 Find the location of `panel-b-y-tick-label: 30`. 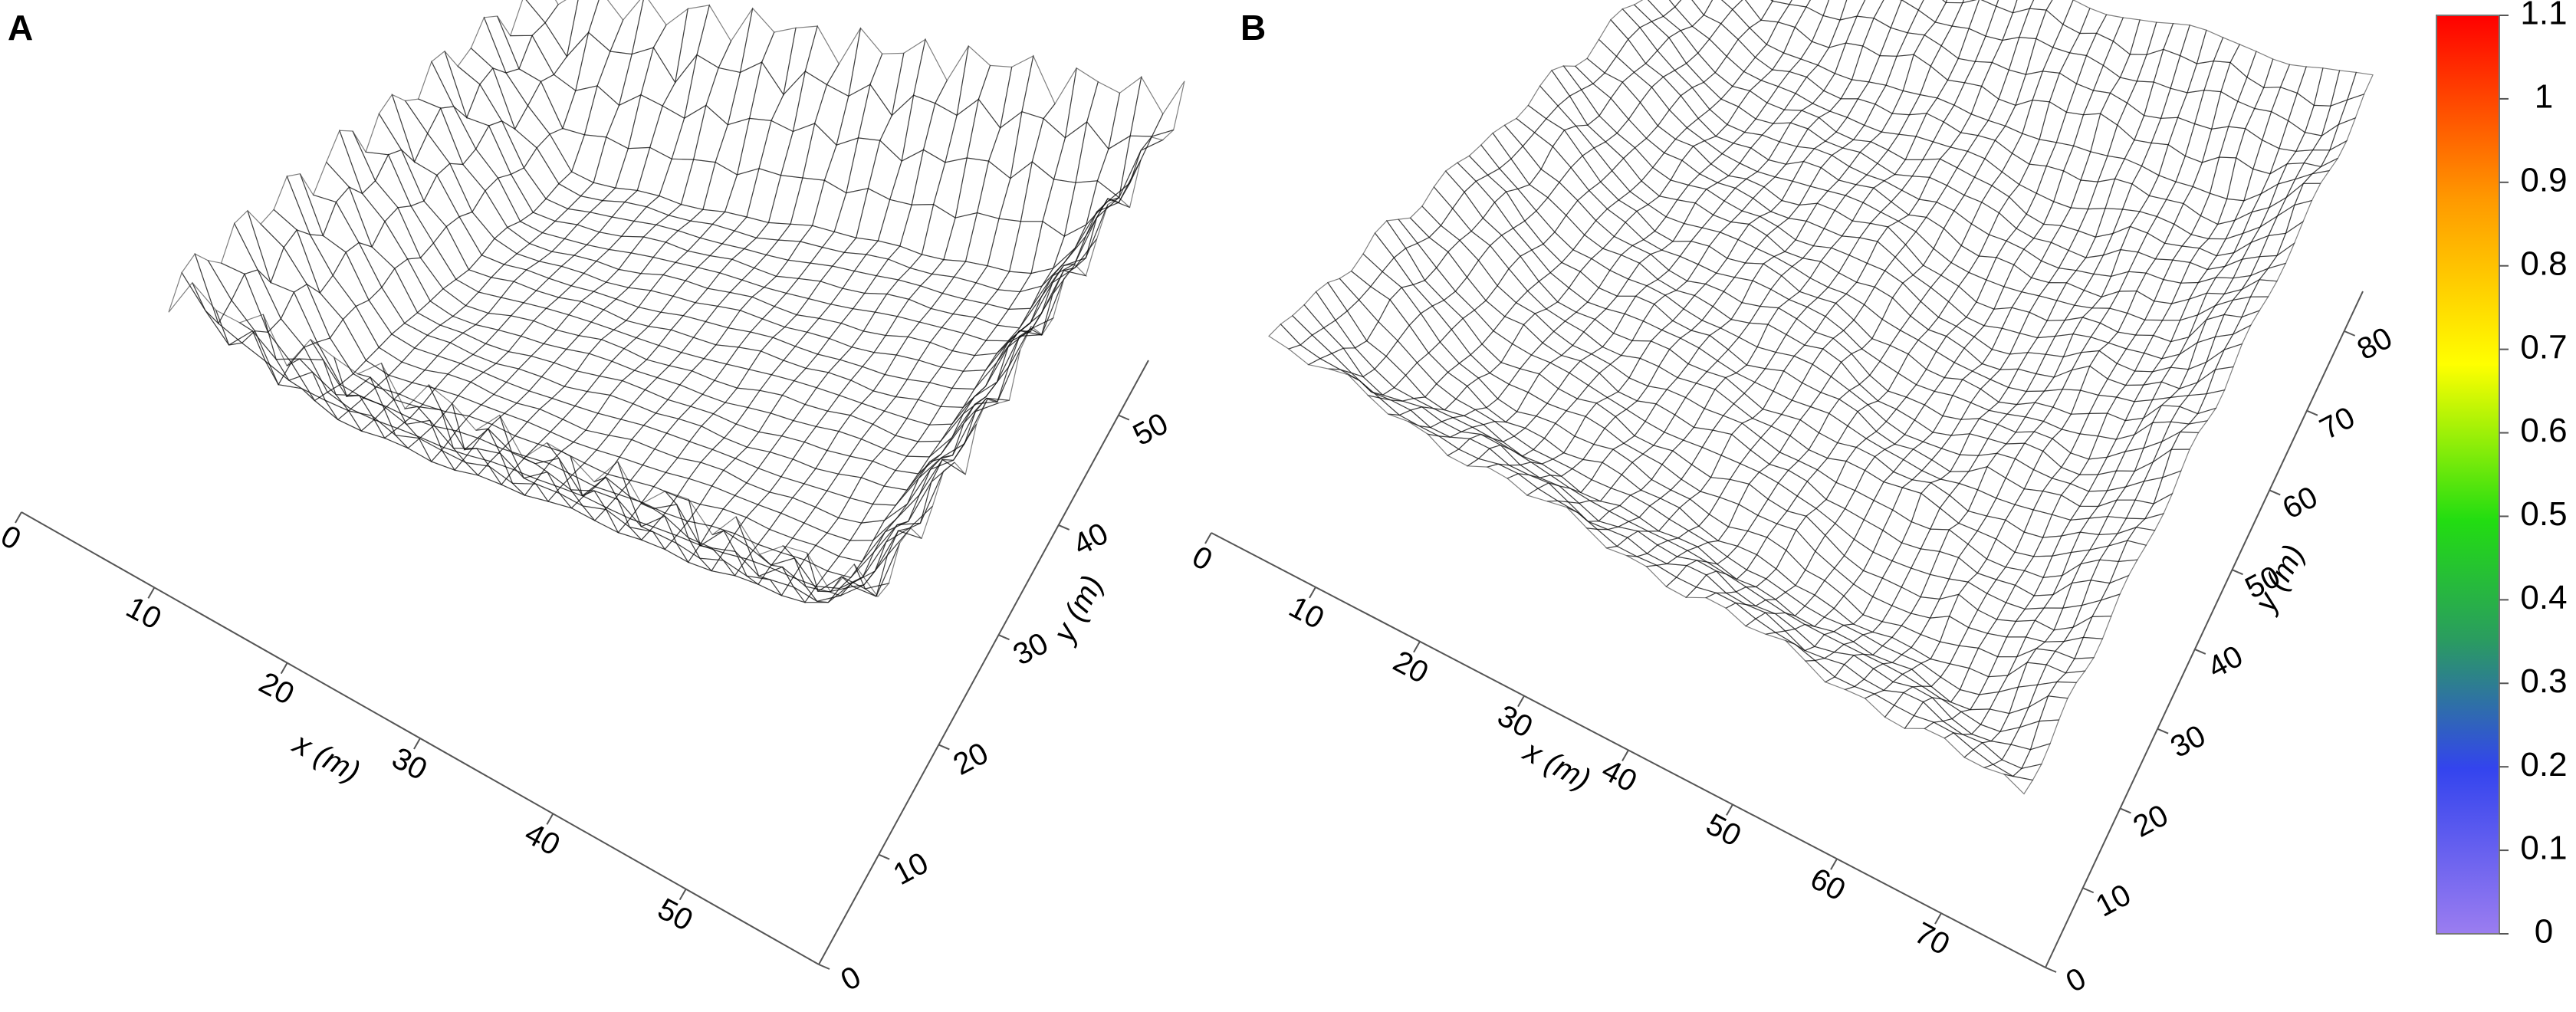

panel-b-y-tick-label: 30 is located at coordinates (2188, 741).